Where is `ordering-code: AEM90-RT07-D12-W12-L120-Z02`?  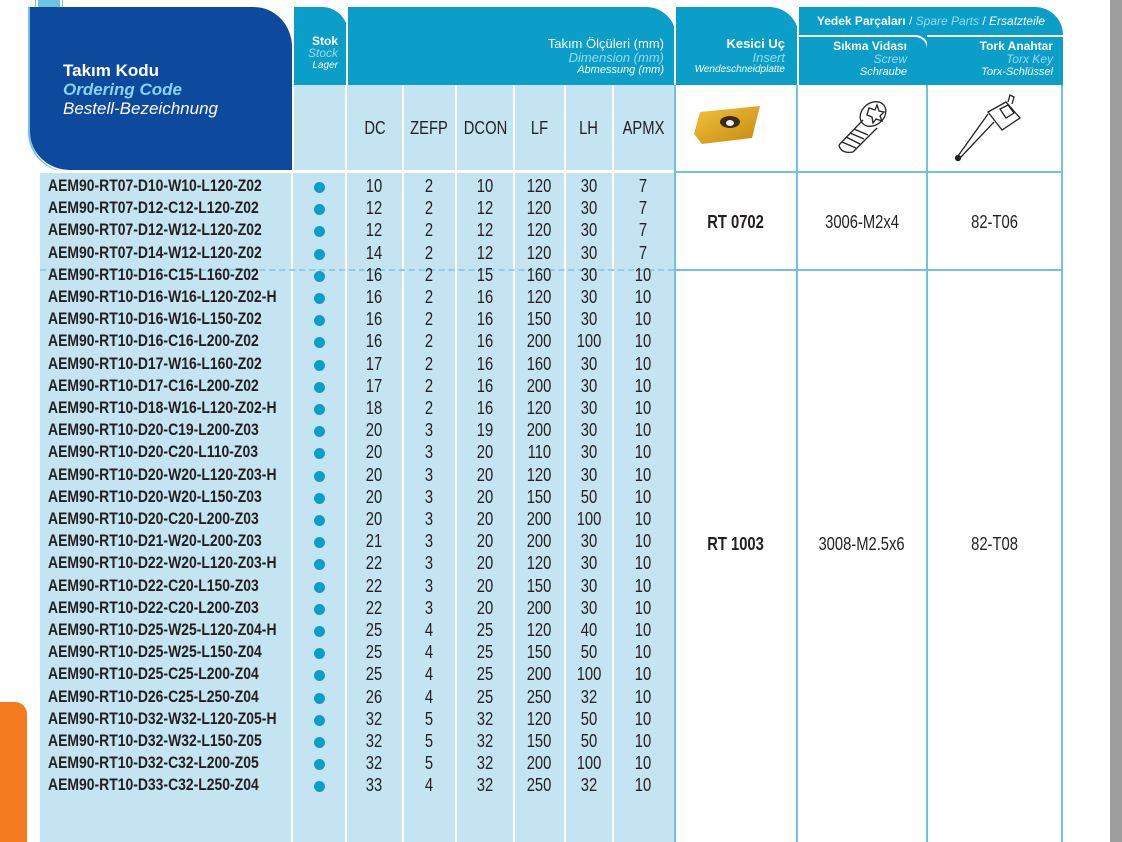
ordering-code: AEM90-RT07-D12-W12-L120-Z02 is located at coordinates (155, 230).